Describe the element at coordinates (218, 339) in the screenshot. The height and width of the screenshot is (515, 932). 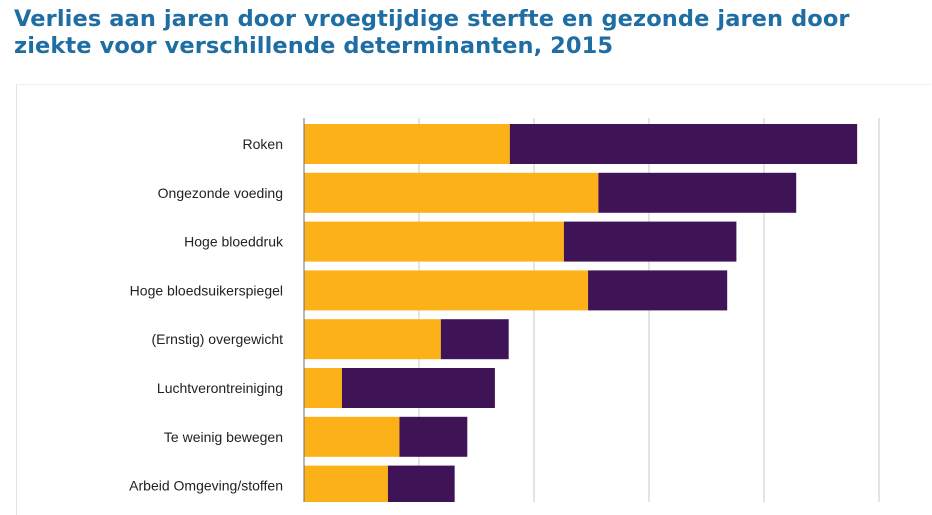
I see `category-label-5: (Ernstig) overgewicht` at that location.